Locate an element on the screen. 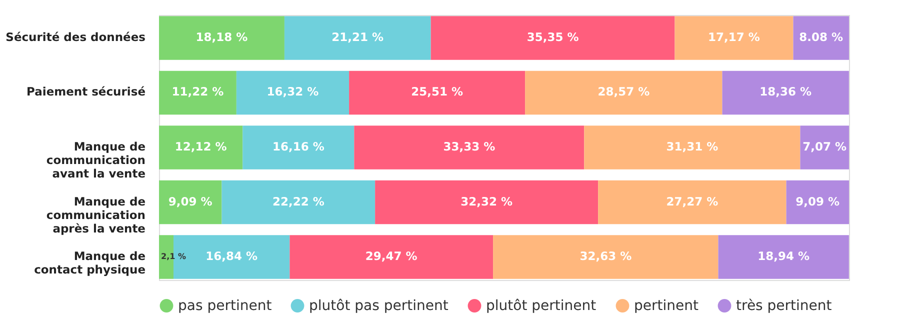 The image size is (916, 330). data-label: 17,17 % is located at coordinates (734, 37).